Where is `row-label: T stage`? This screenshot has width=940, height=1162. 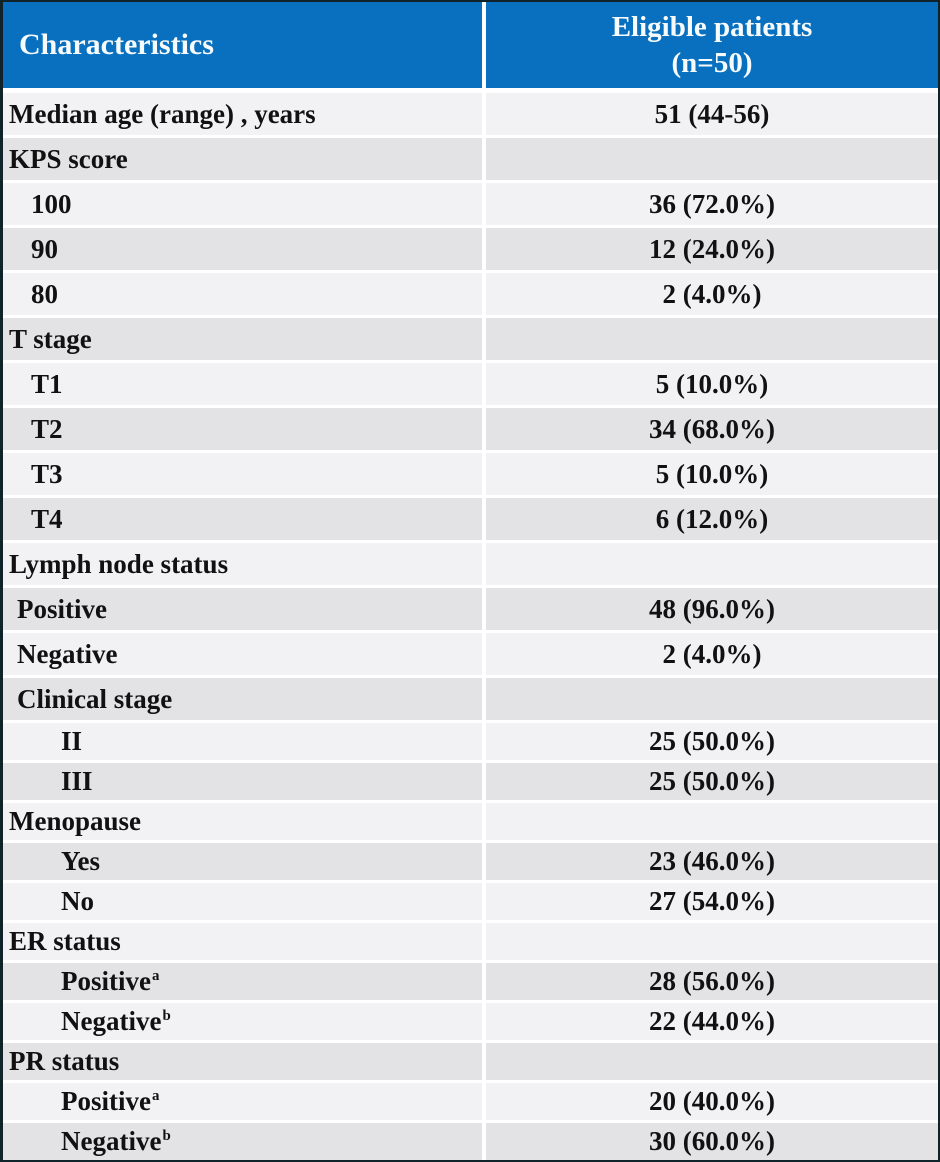
row-label: T stage is located at coordinates (50, 338).